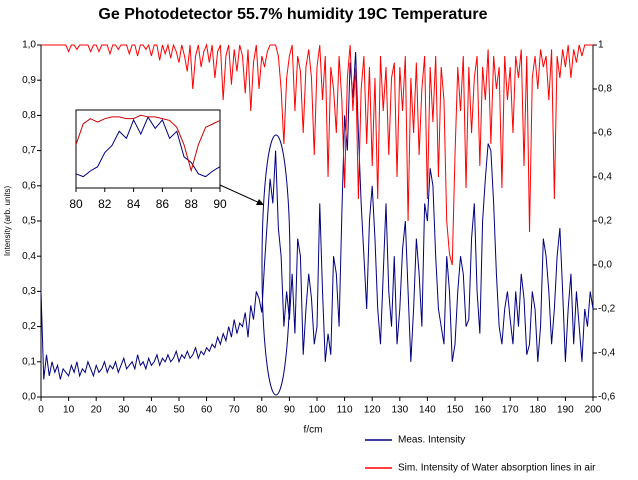 The image size is (638, 480). I want to click on x-tick-label: 50, so click(179, 410).